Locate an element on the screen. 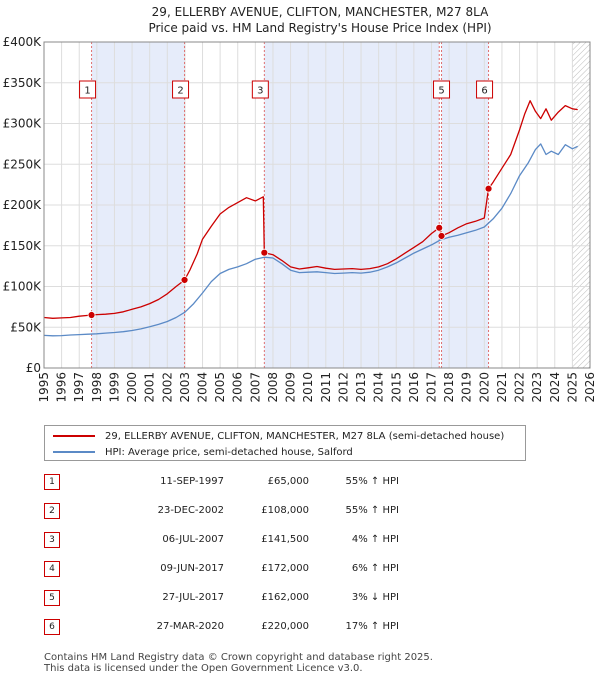 This screenshot has height=680, width=600. x-tick-label: 1996 is located at coordinates (62, 387).